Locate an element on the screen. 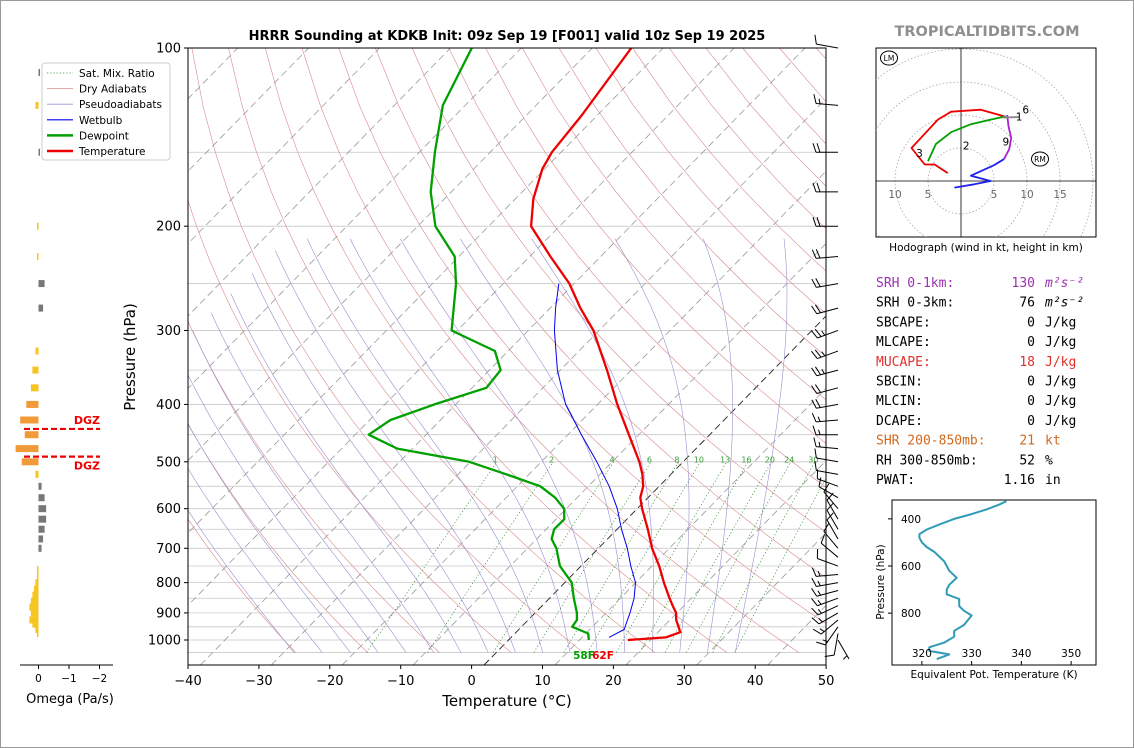 The image size is (1134, 748). series-temperature is located at coordinates (605, 345).